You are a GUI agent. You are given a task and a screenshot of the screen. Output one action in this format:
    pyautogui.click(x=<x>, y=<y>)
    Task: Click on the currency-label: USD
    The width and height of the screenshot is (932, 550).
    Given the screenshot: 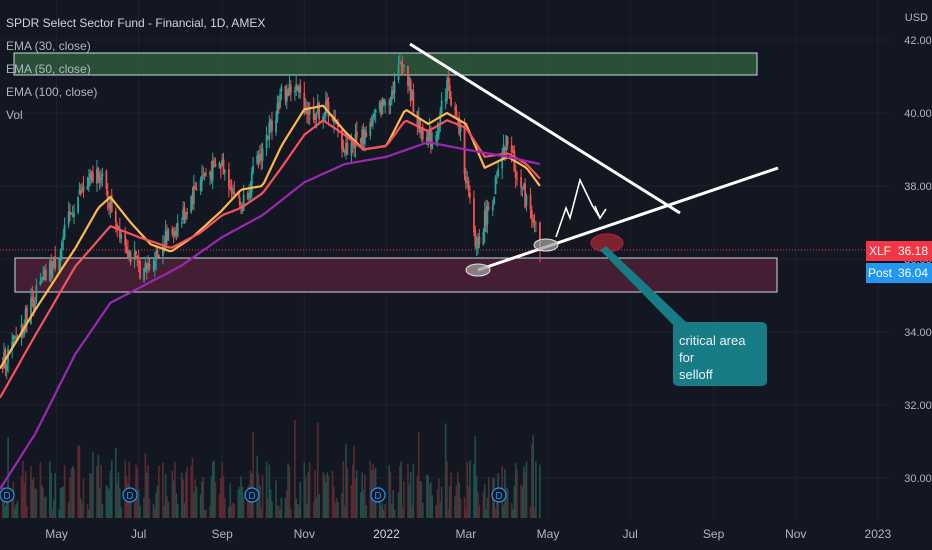 What is the action you would take?
    pyautogui.click(x=916, y=18)
    